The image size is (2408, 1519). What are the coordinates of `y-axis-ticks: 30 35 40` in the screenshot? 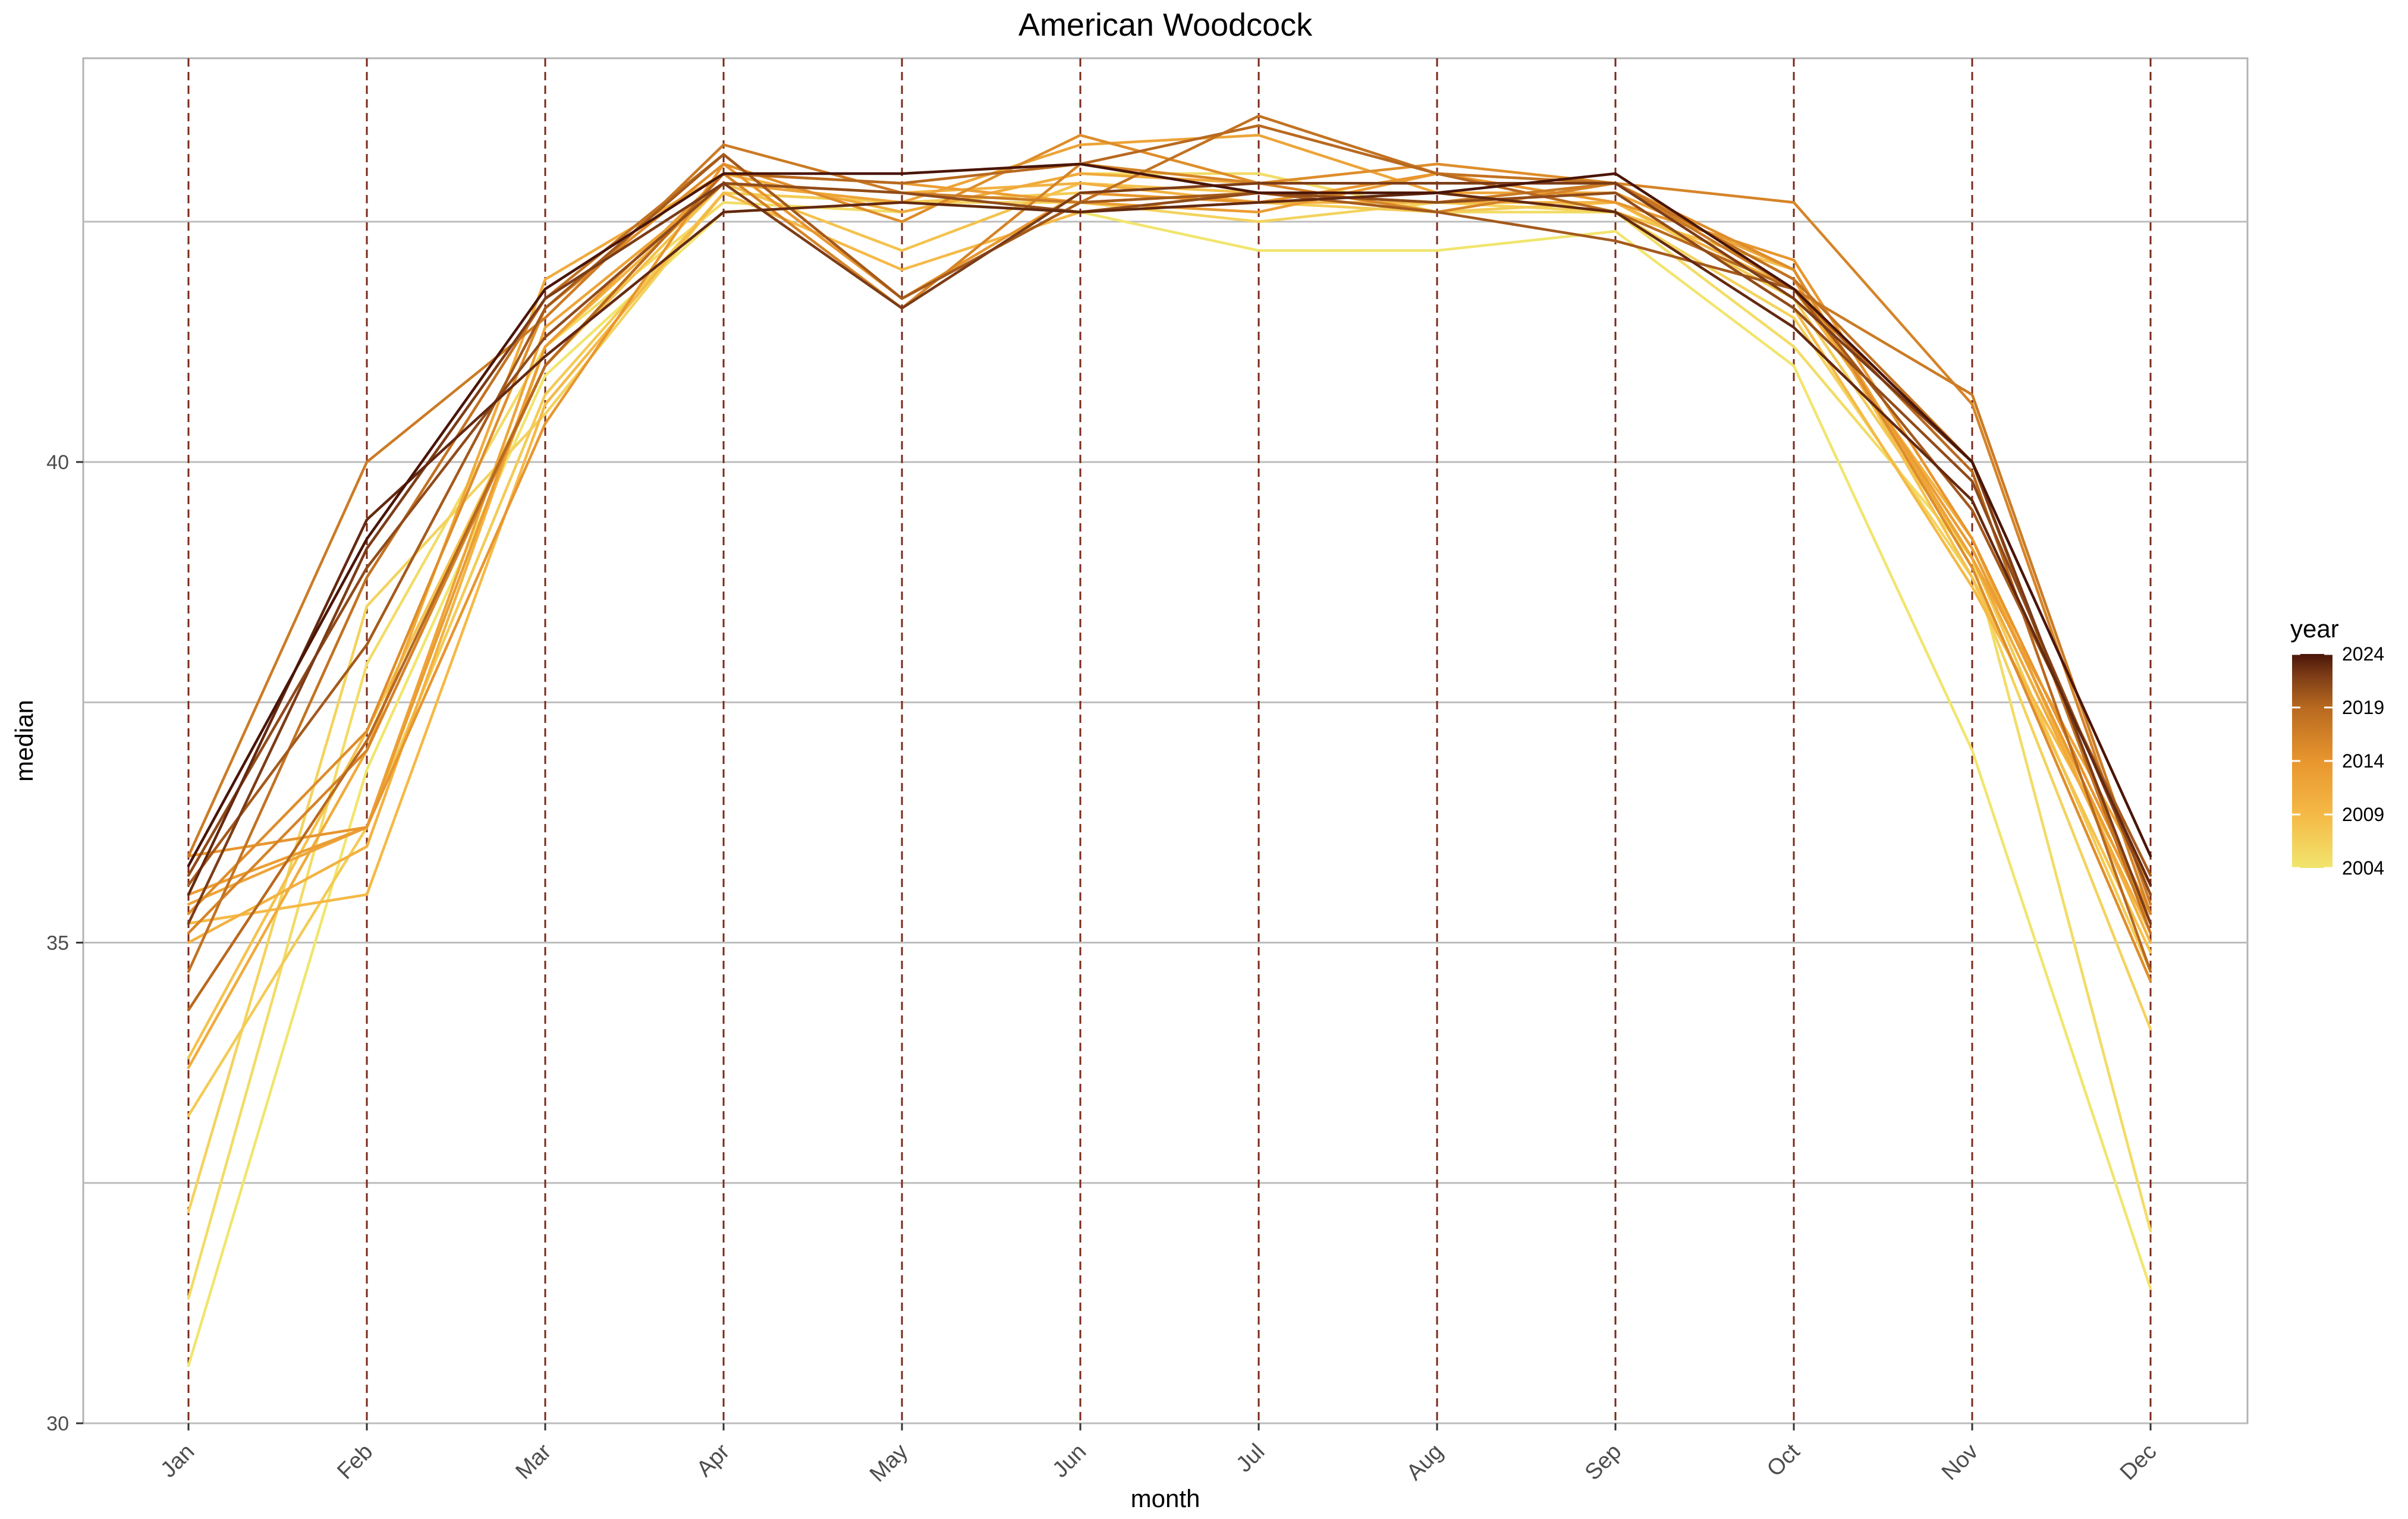 It's located at (64, 943).